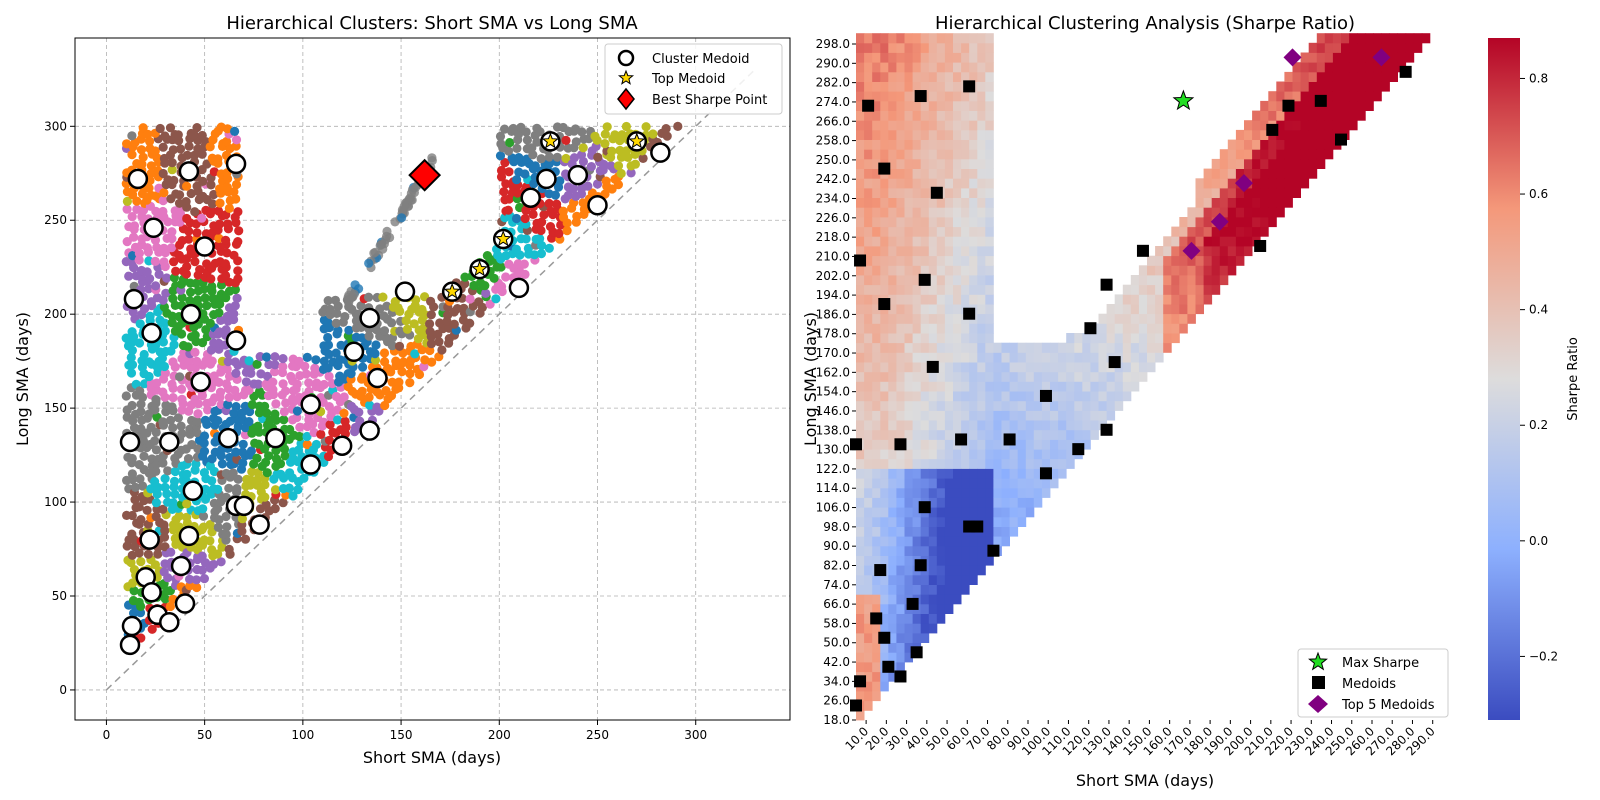  Describe the element at coordinates (1380, 663) in the screenshot. I see `legend-max-sharpe-label: Max Sharpe` at that location.